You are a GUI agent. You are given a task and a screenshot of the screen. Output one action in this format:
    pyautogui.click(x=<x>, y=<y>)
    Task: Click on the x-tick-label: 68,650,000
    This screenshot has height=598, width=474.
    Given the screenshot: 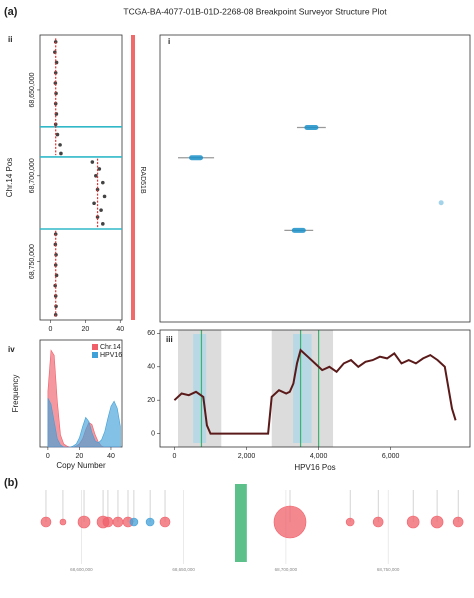 What is the action you would take?
    pyautogui.click(x=183, y=569)
    